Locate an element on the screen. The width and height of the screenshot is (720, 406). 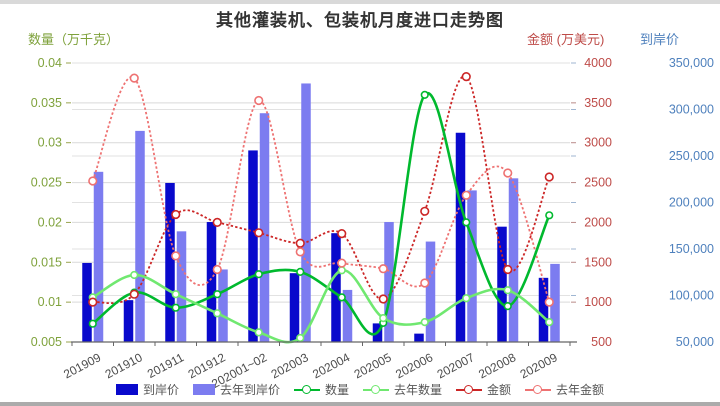
amount-tick-label: 1000 is located at coordinates (598, 302).